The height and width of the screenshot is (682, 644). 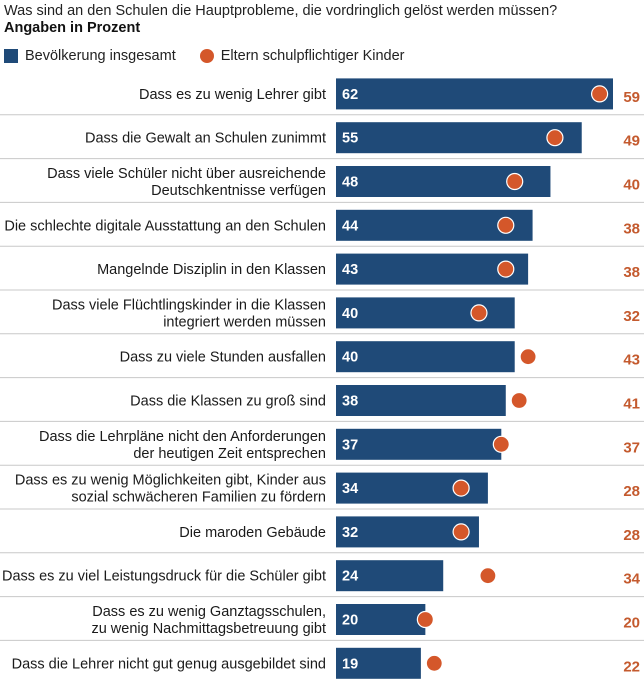 I want to click on dot-value-label: 43, so click(x=631, y=360).